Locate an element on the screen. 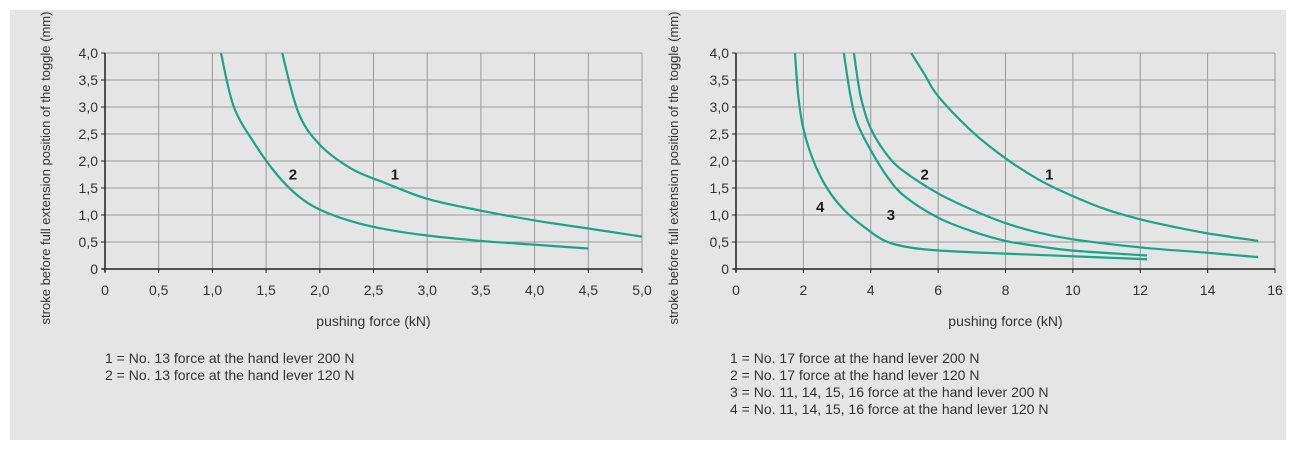 The width and height of the screenshot is (1296, 450). x-tick-label: 14 is located at coordinates (1208, 290).